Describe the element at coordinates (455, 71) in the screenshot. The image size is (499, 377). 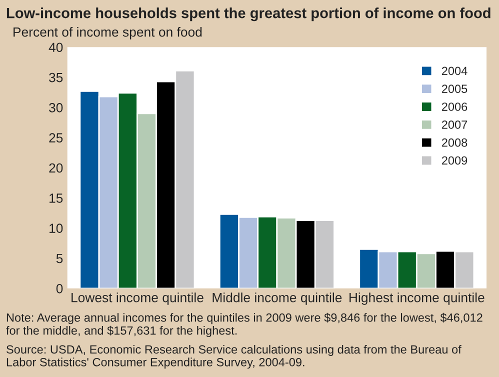
I see `legend-label: 2004` at that location.